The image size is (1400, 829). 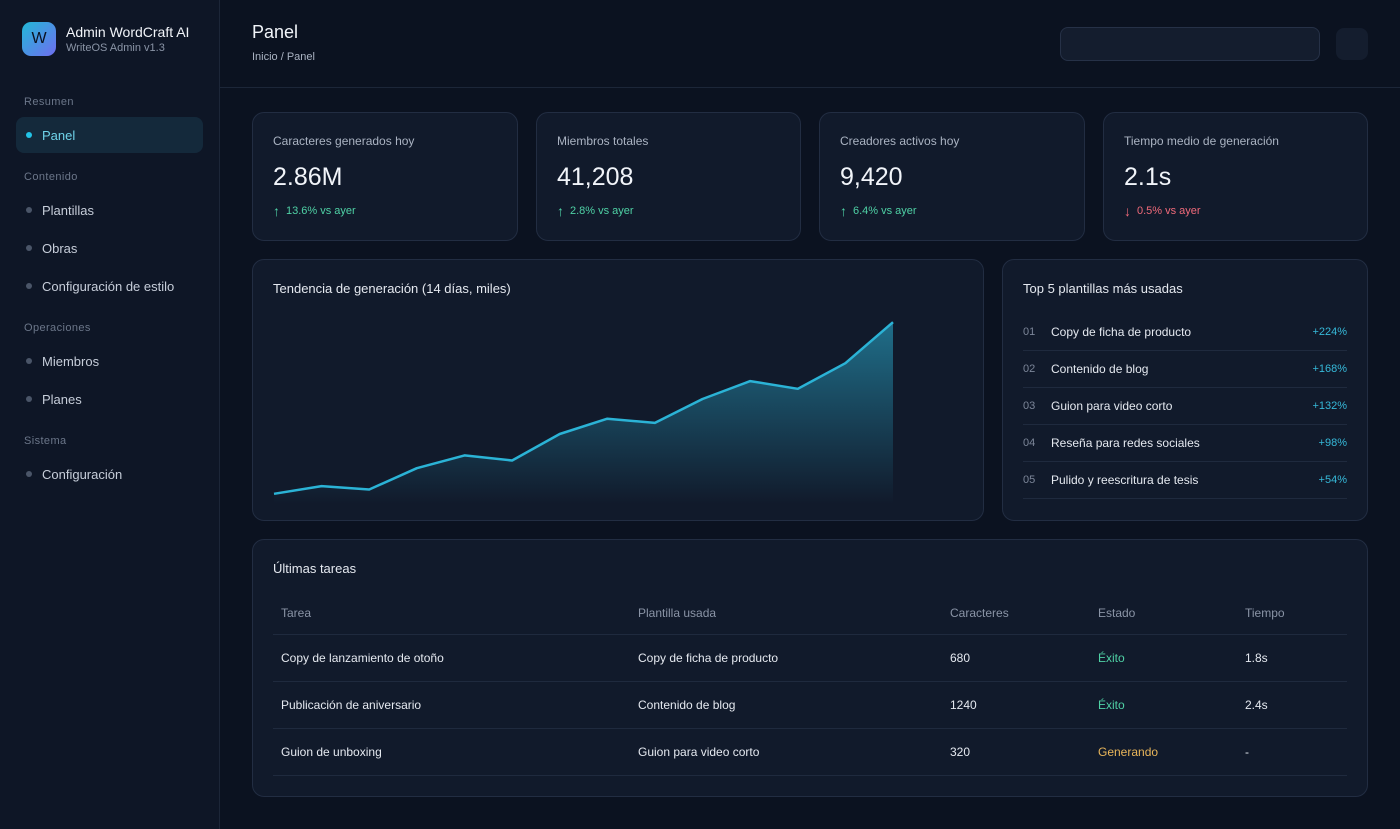 What do you see at coordinates (60, 248) in the screenshot?
I see `sidebar-item-label: Obras` at bounding box center [60, 248].